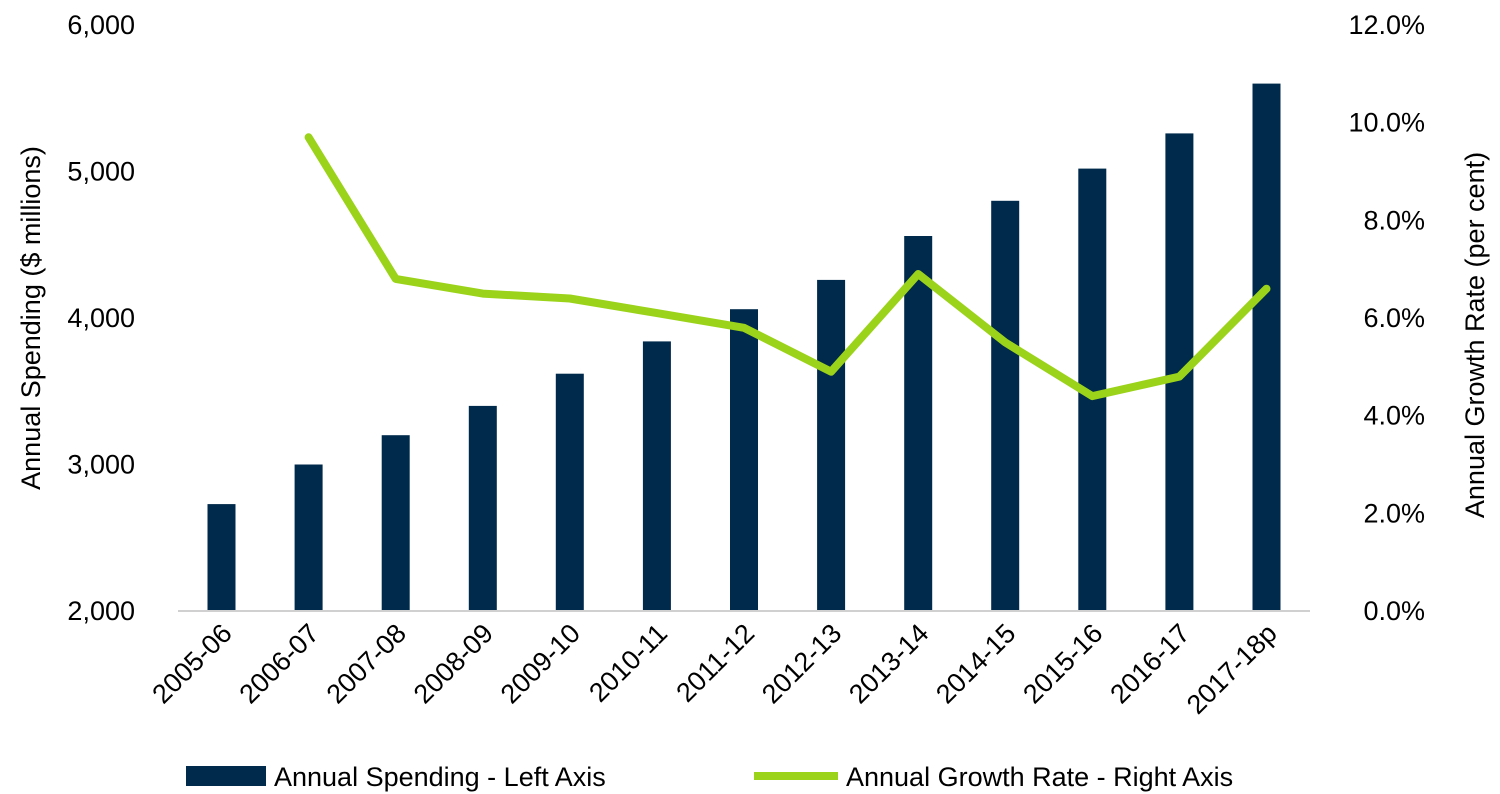 This screenshot has width=1500, height=794. I want to click on right-tick-label: 0.0%, so click(1394, 611).